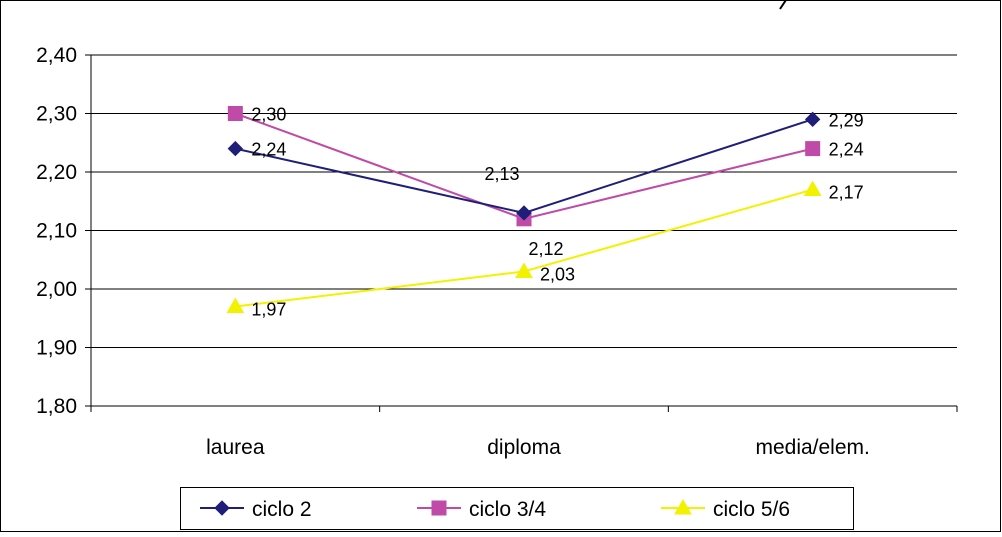 Image resolution: width=1002 pixels, height=537 pixels. I want to click on y-tick-label: 1,90, so click(56, 348).